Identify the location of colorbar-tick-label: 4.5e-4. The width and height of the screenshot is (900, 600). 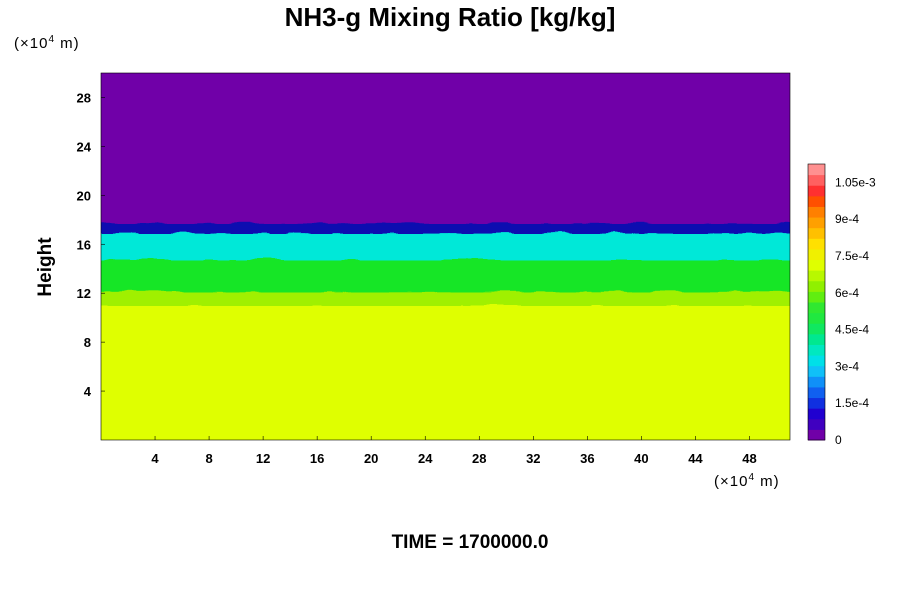
(852, 330).